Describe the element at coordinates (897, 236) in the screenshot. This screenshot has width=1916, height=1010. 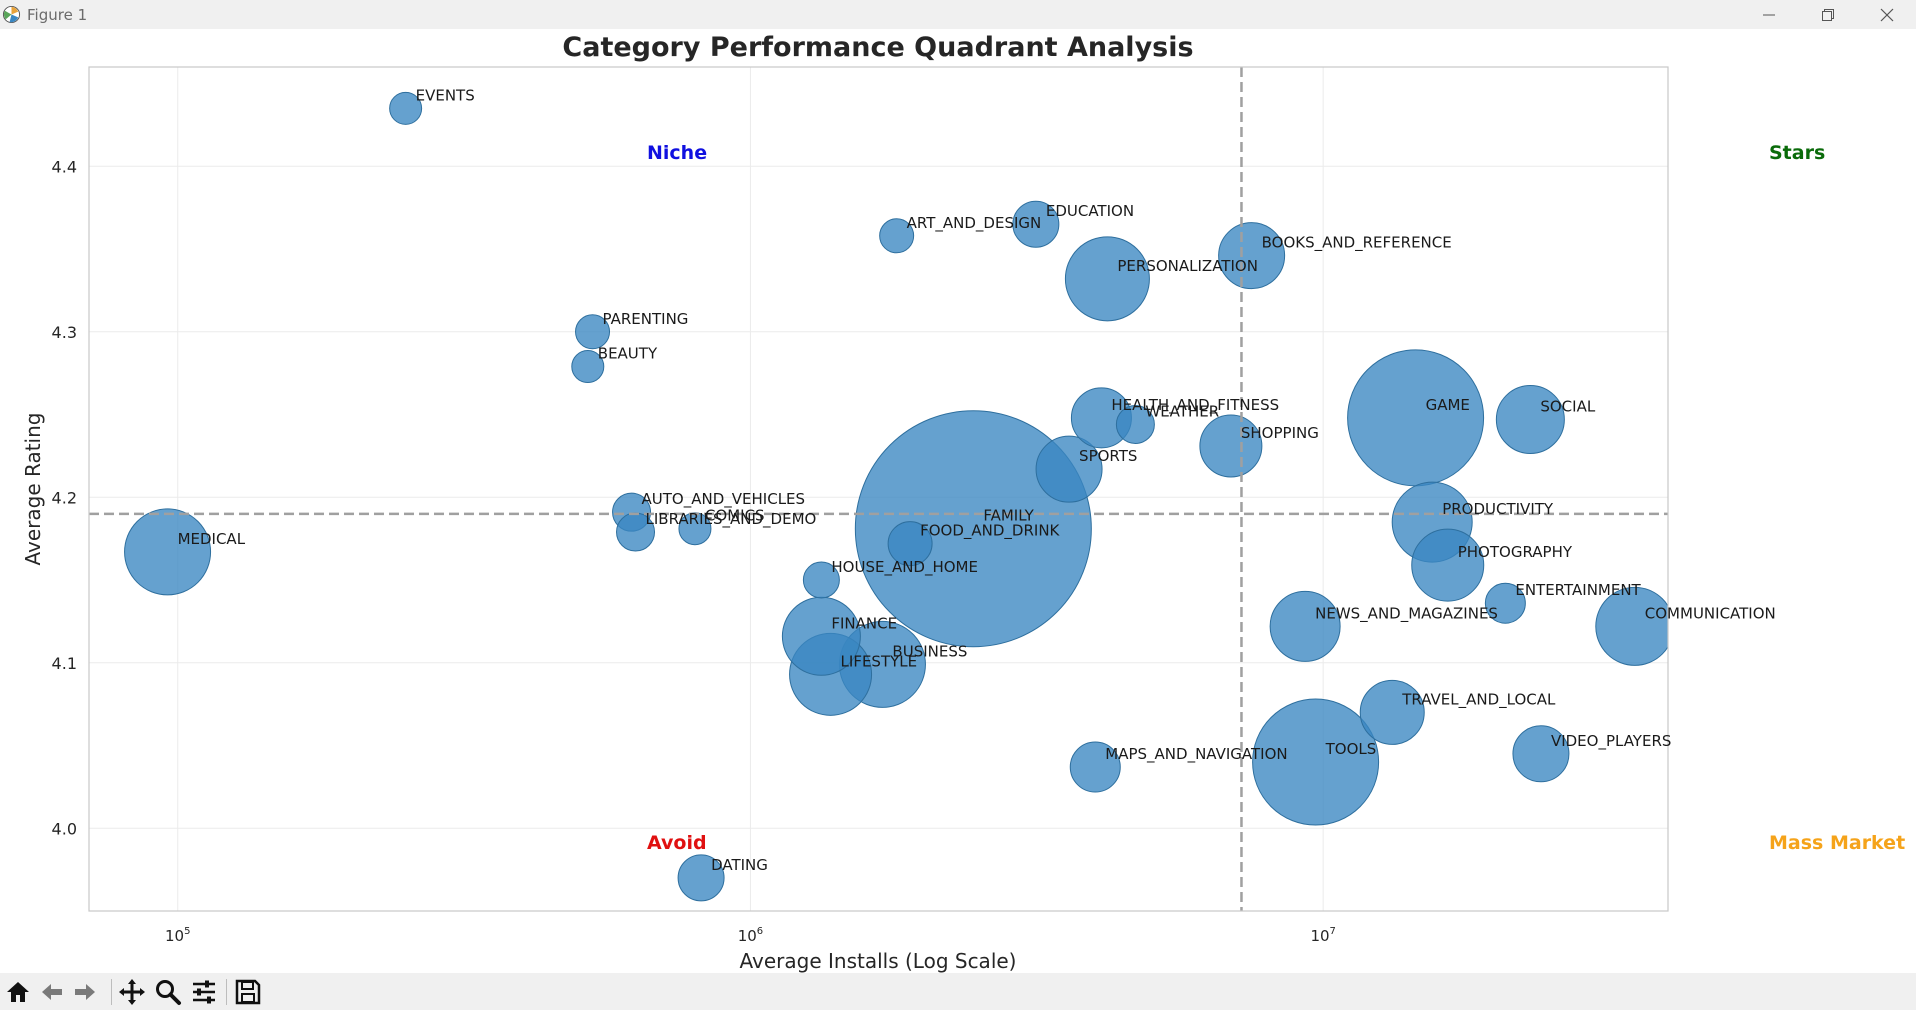
I see `bubble-art-and-design` at that location.